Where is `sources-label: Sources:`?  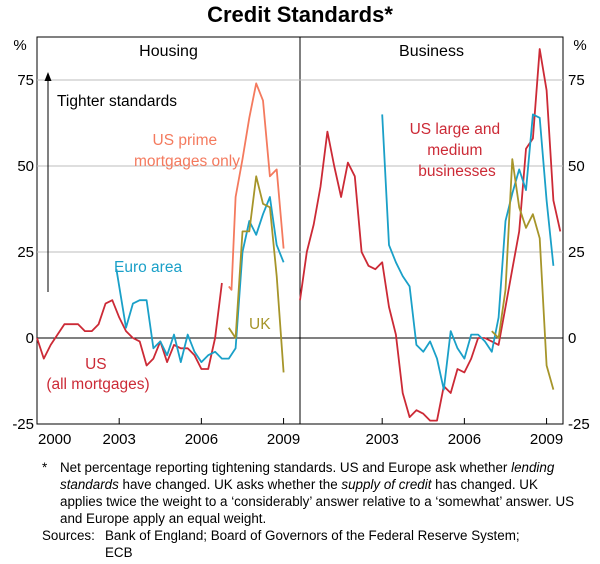 sources-label: Sources: is located at coordinates (68, 535).